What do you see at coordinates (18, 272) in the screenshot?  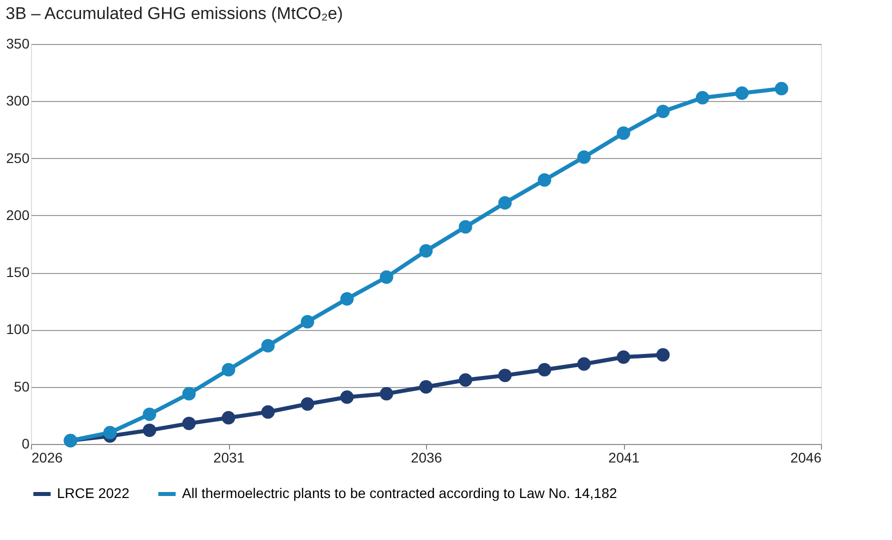 I see `y-tick-label: 150` at bounding box center [18, 272].